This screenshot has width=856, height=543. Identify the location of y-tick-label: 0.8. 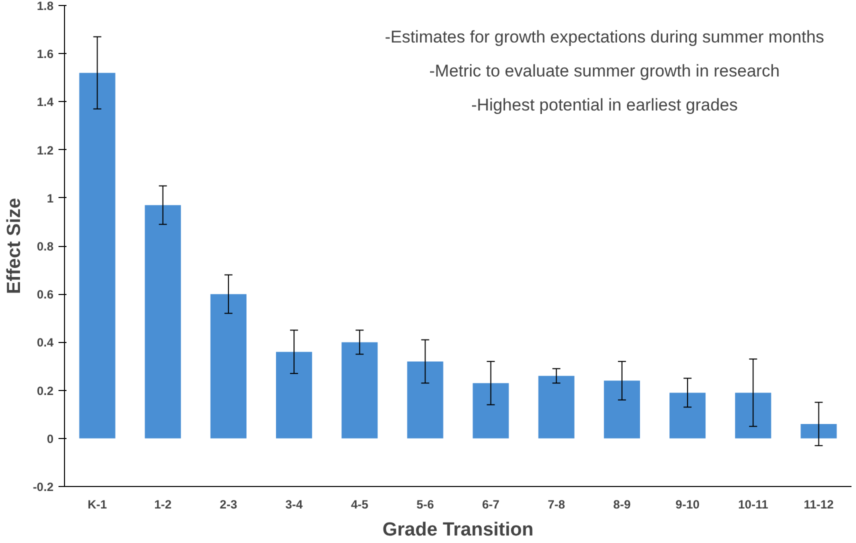
(45, 247).